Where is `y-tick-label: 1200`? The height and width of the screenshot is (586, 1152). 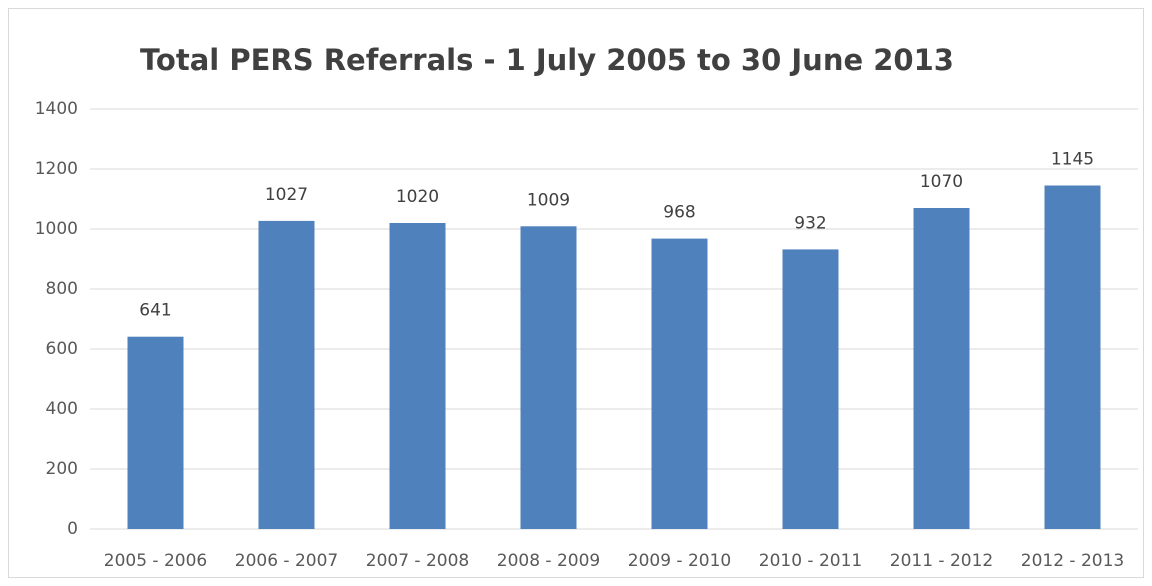
y-tick-label: 1200 is located at coordinates (56, 169).